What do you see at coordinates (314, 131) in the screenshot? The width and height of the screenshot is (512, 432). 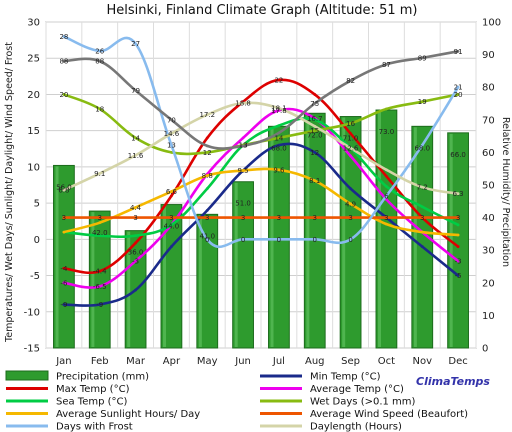 I see `data-label: 15` at bounding box center [314, 131].